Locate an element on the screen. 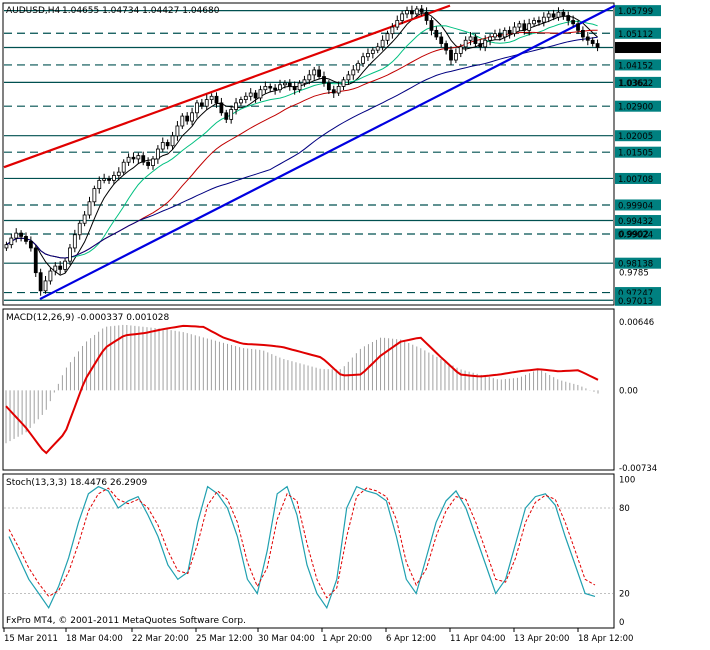 The image size is (710, 650). price-ohlc-readout: 1.04655 1.04734 1.04427 1.04680 is located at coordinates (141, 11).